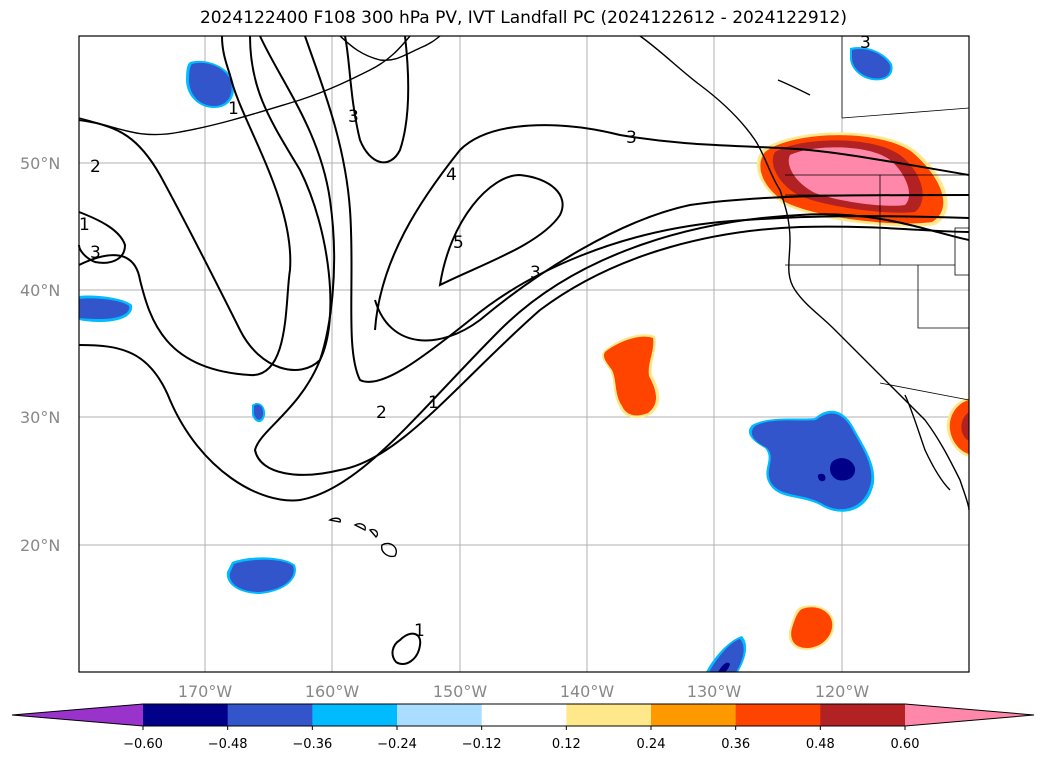 The height and width of the screenshot is (765, 1047). I want to click on ivt-negative-anomaly-west, so click(106, 308).